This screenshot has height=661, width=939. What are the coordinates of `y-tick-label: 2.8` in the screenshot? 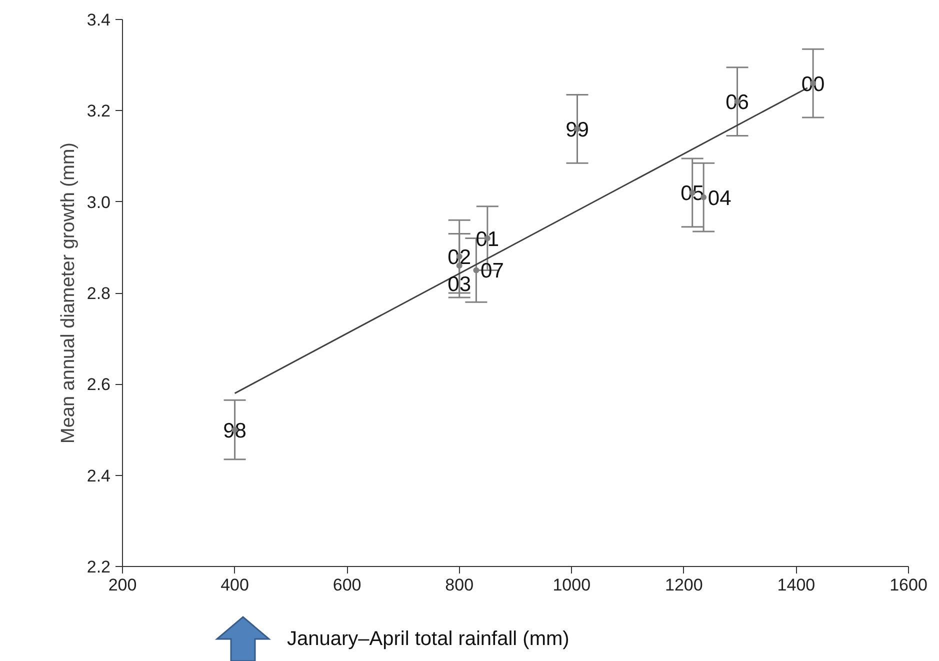 It's located at (98, 293).